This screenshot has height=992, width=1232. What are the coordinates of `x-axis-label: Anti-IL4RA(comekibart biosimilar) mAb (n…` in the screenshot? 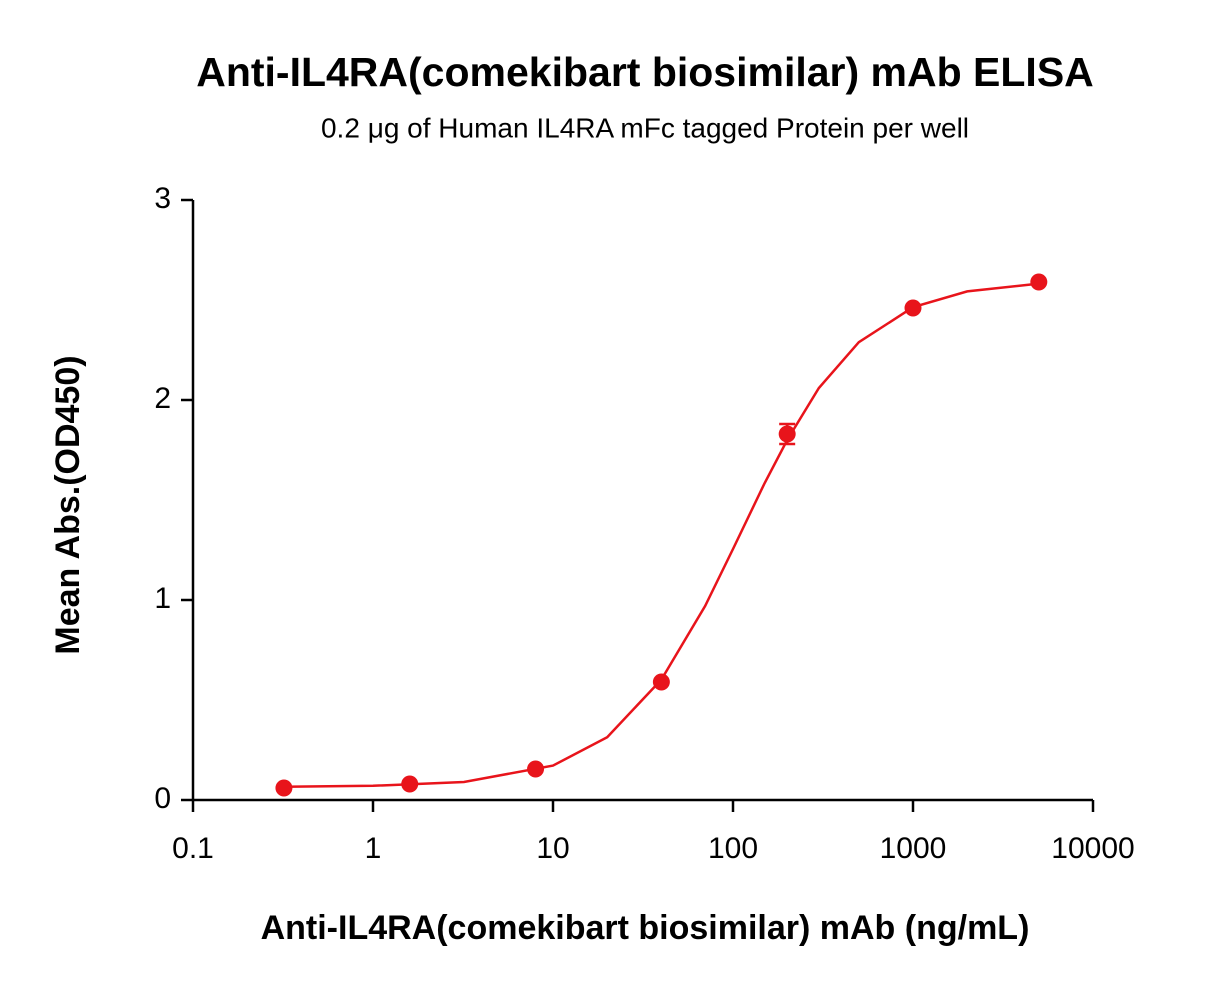 It's located at (645, 928).